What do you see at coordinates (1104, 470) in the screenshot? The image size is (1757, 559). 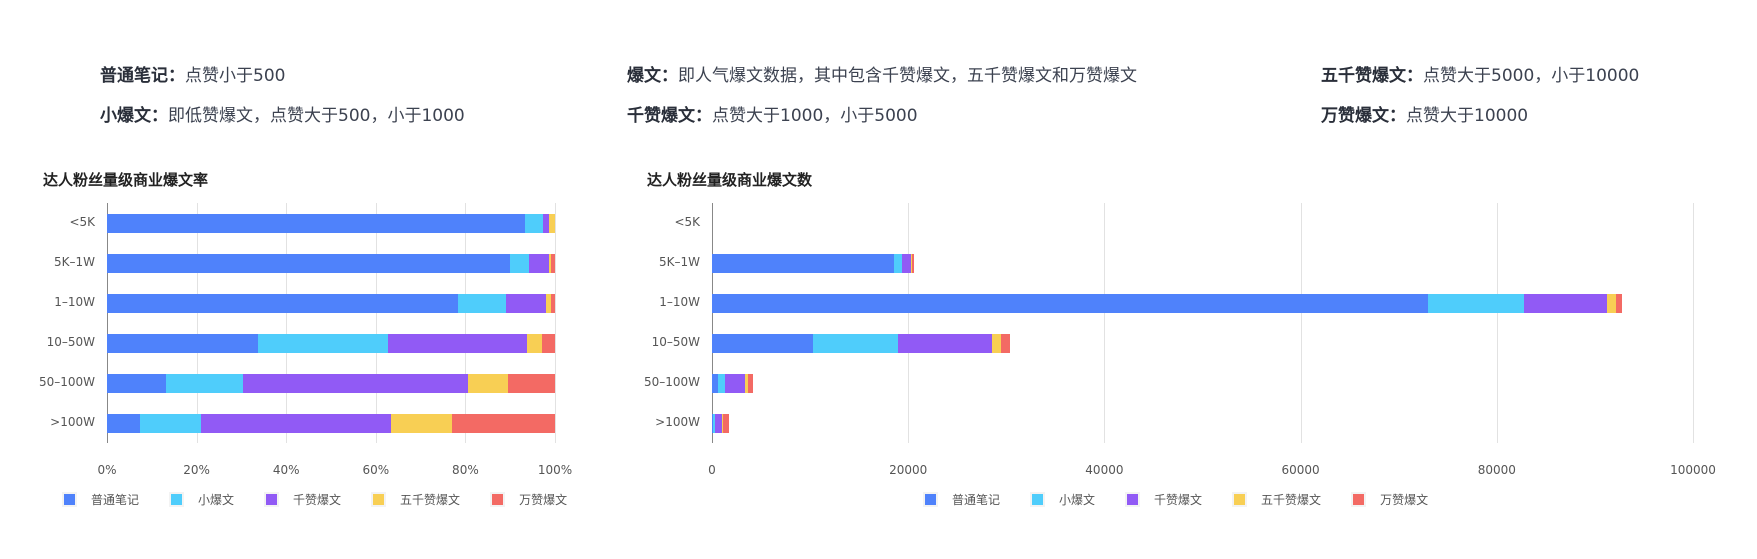 I see `x-tick-label: 40000` at bounding box center [1104, 470].